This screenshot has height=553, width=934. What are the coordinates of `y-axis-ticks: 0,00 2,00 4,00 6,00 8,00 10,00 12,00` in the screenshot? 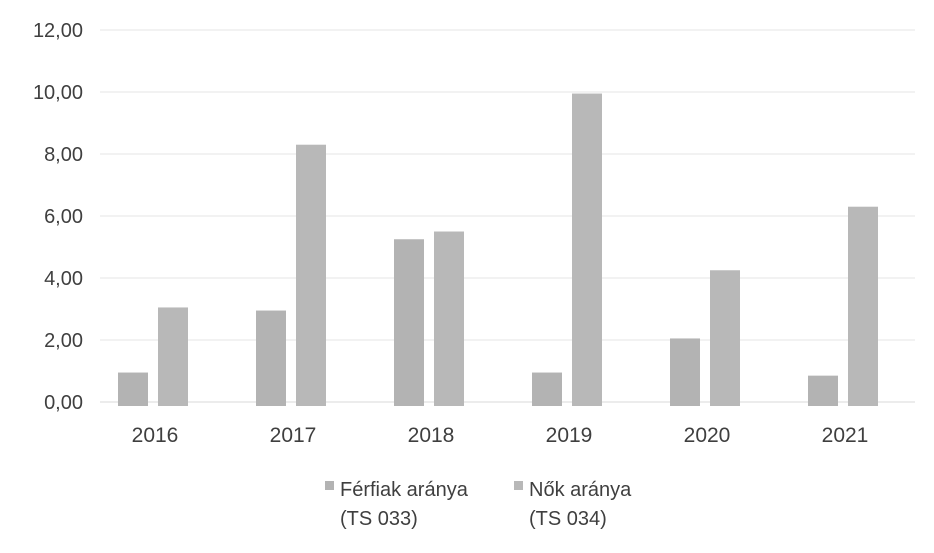 It's located at (58, 217).